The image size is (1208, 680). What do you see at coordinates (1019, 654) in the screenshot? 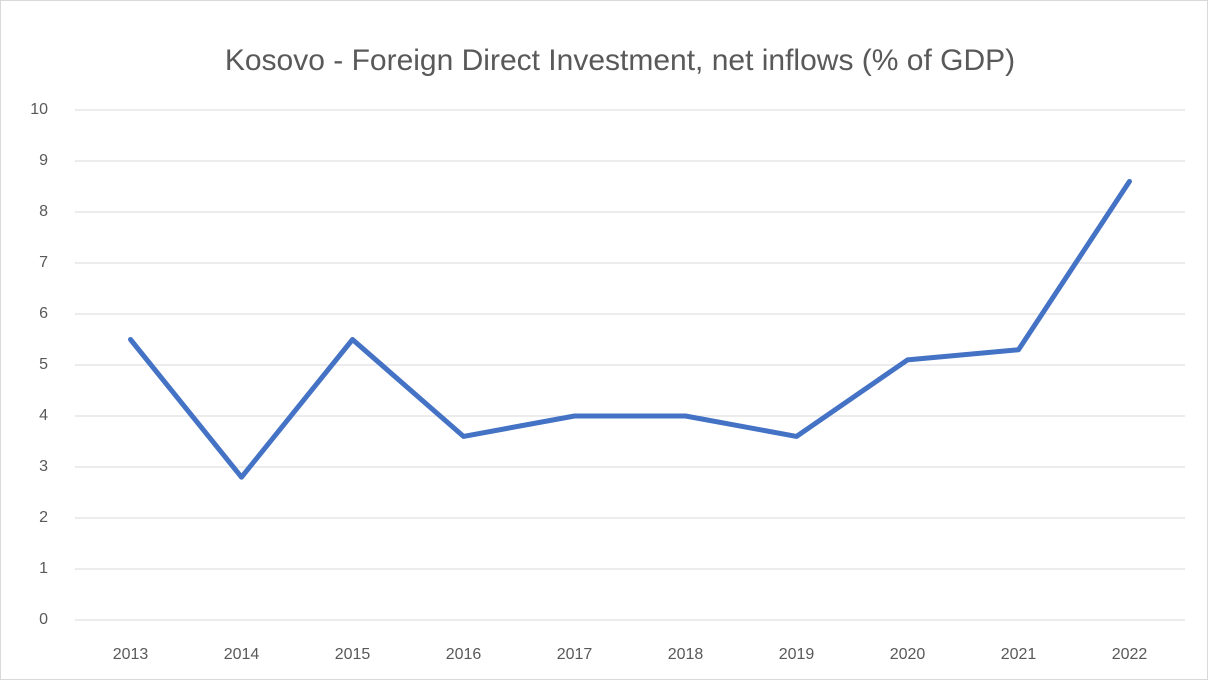
I see `x-tick-label: 2021` at bounding box center [1019, 654].